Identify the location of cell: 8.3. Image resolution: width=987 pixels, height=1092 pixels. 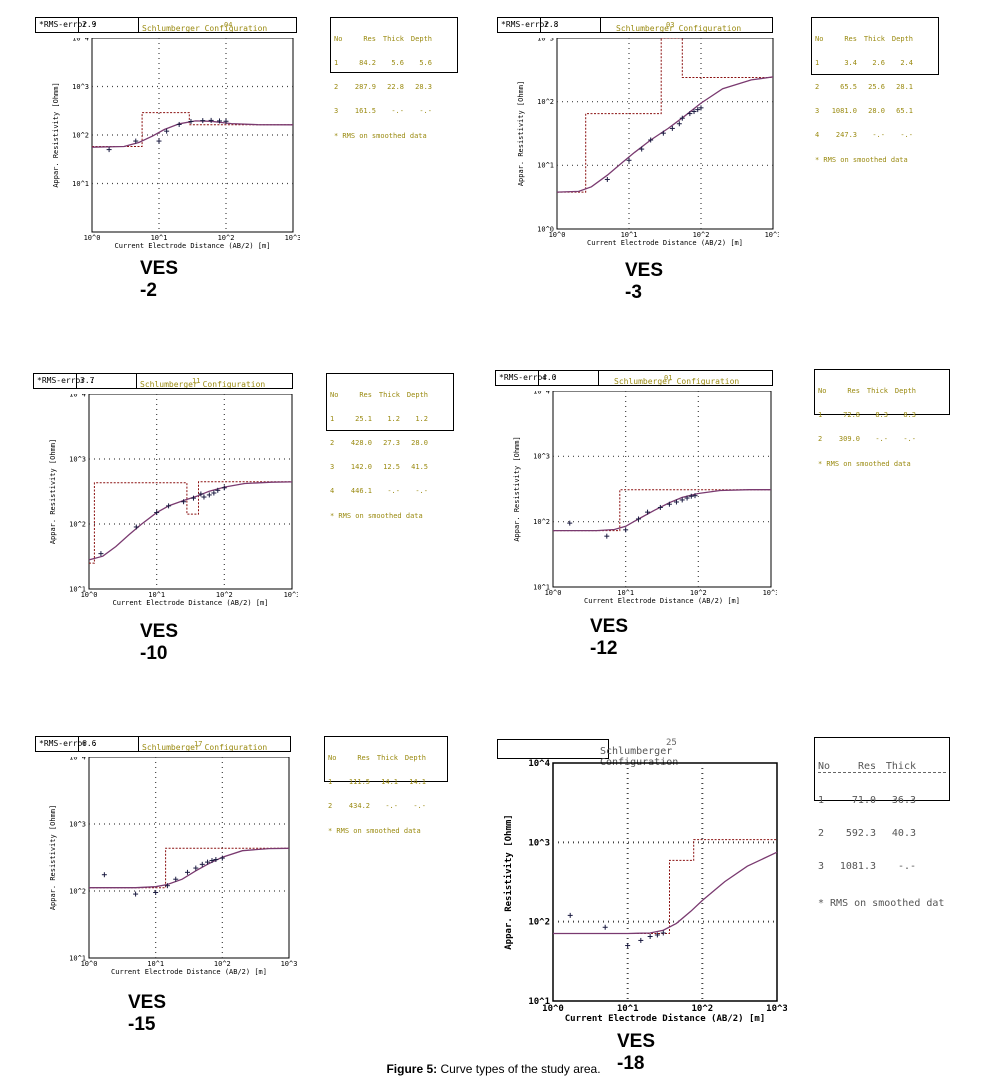
(881, 415).